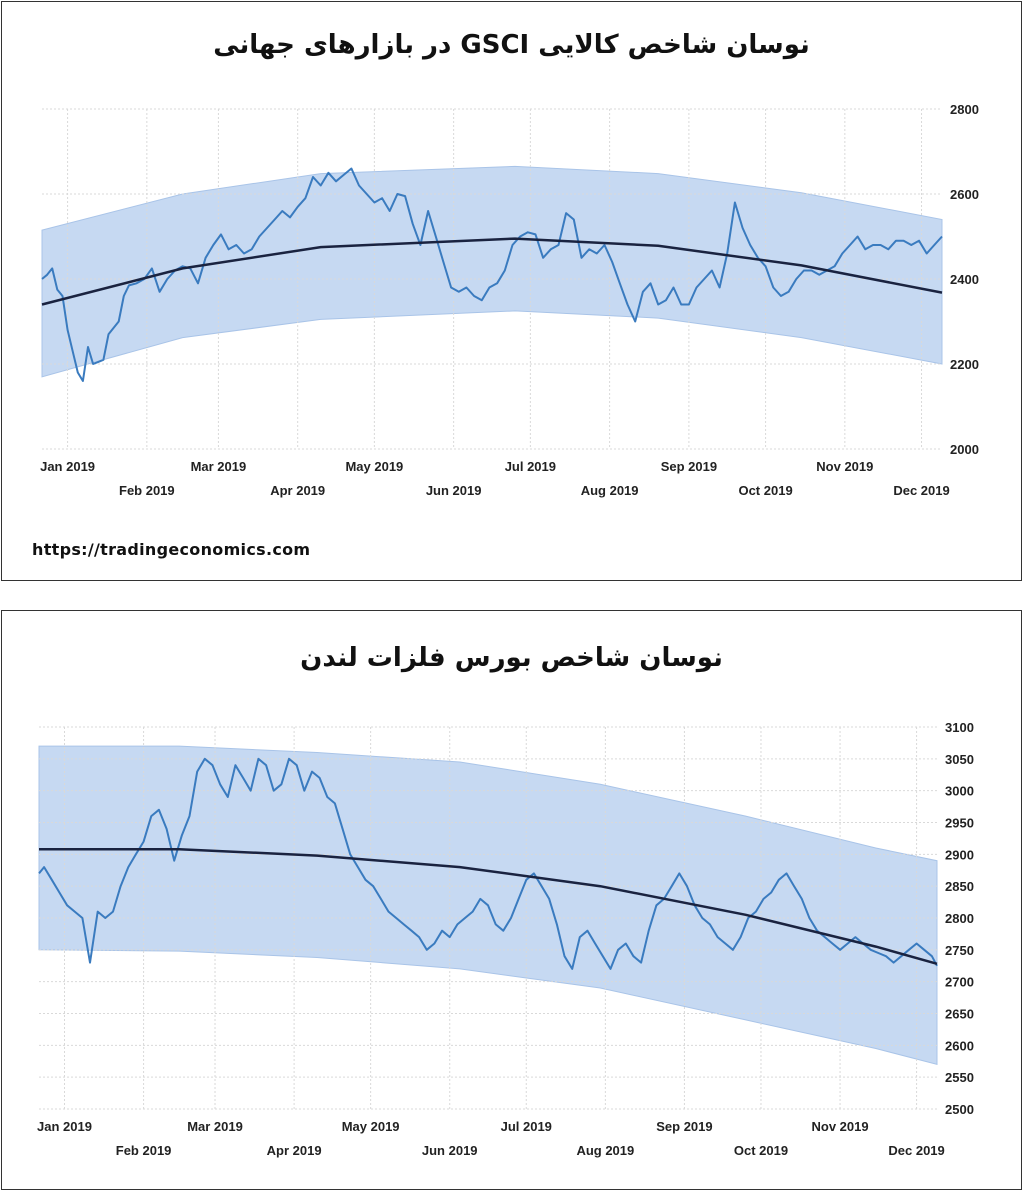 This screenshot has height=1192, width=1024. What do you see at coordinates (964, 449) in the screenshot?
I see `y-tick-label: 2000` at bounding box center [964, 449].